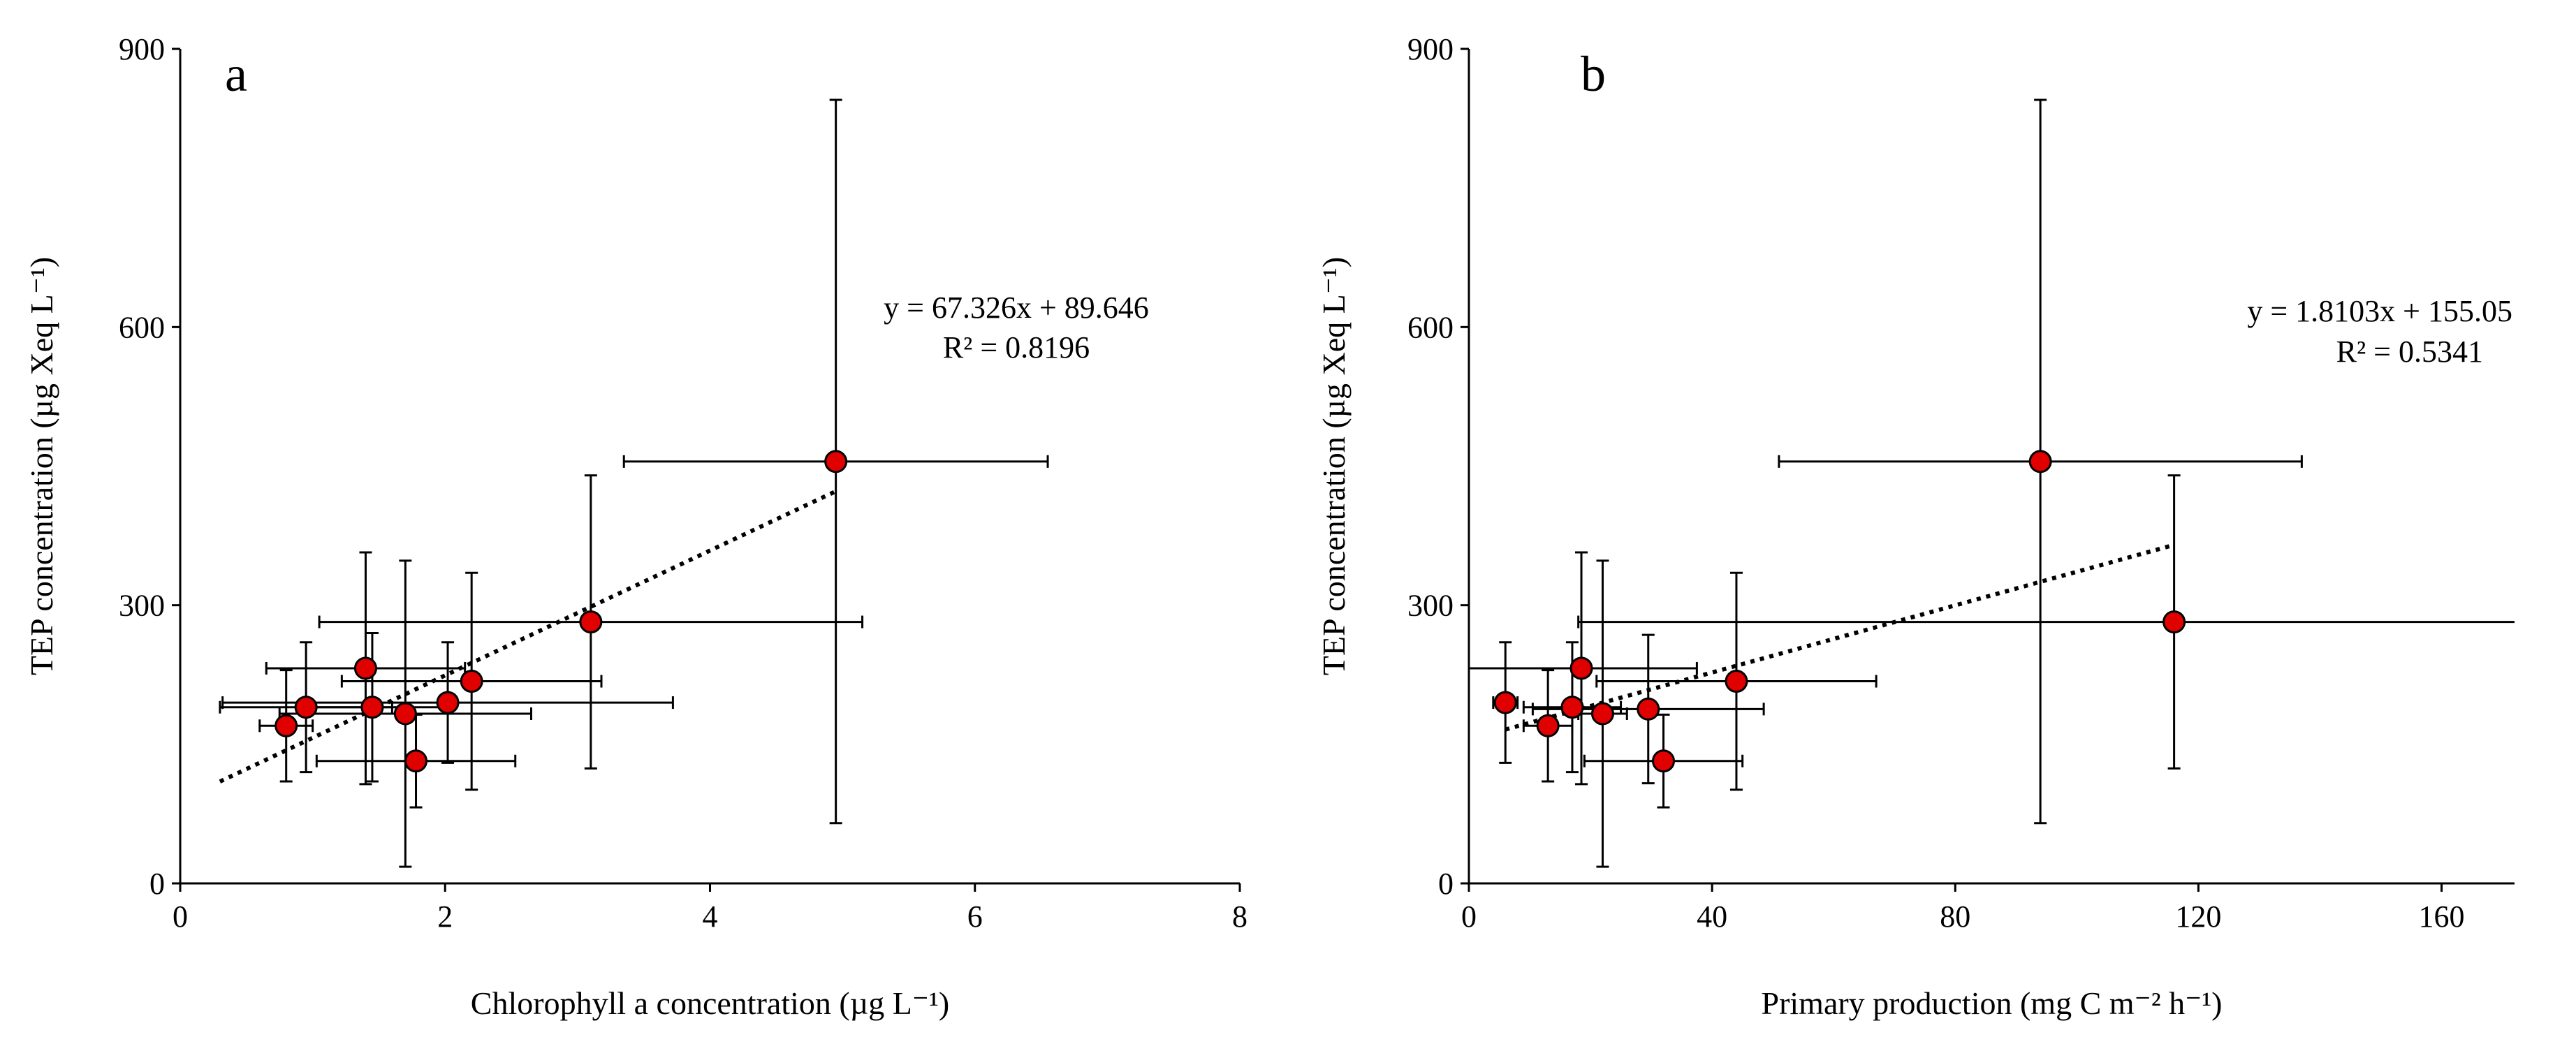  What do you see at coordinates (1016, 308) in the screenshot?
I see `regression-equation: y = 67.326x + 89.646` at bounding box center [1016, 308].